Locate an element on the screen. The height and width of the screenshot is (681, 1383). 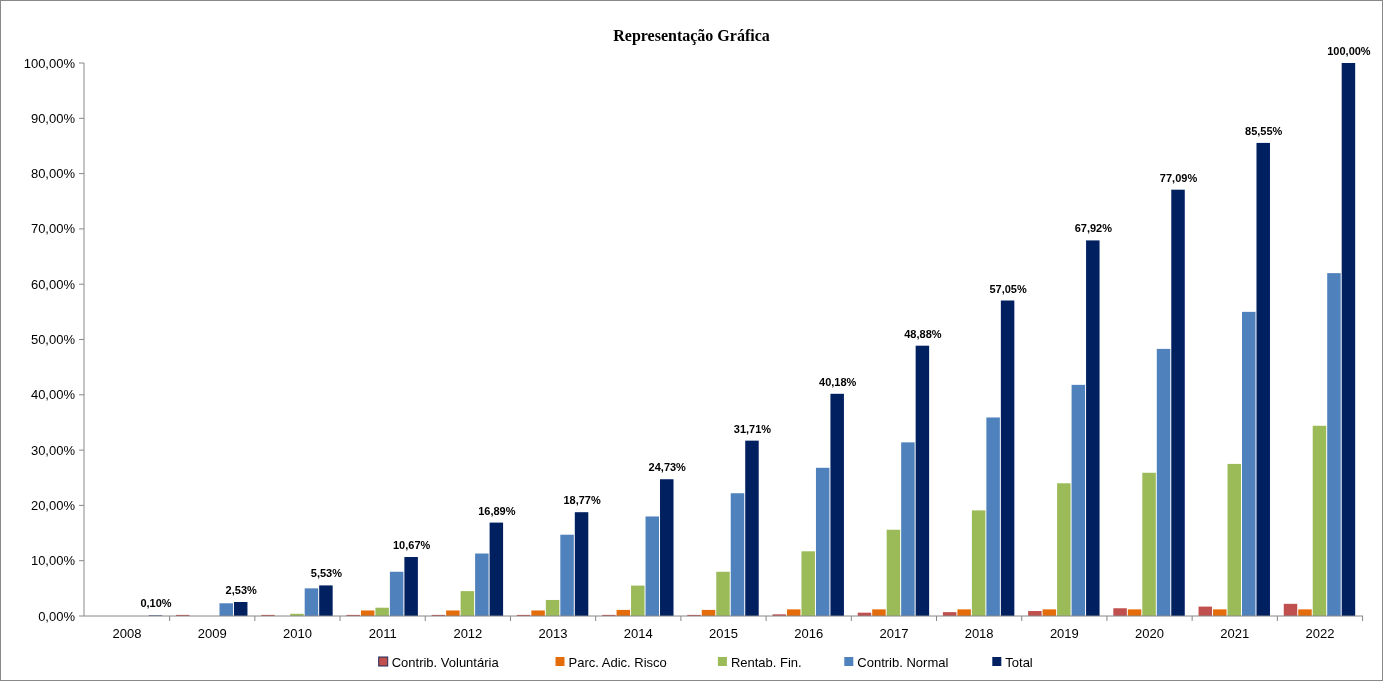
x-tick-label: 2014 is located at coordinates (638, 633).